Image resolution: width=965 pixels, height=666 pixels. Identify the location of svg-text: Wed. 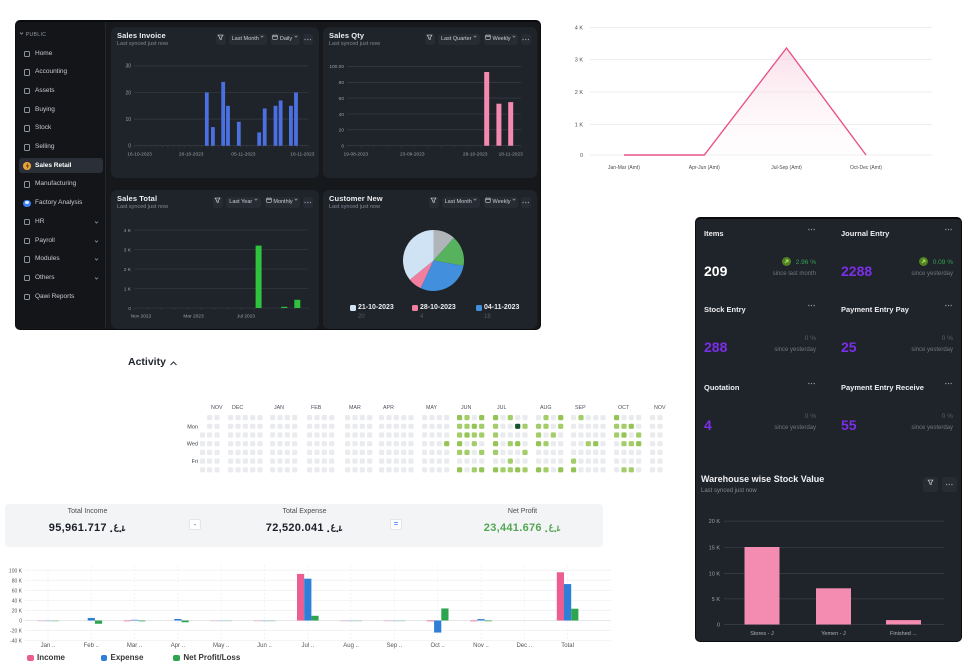
(192, 445).